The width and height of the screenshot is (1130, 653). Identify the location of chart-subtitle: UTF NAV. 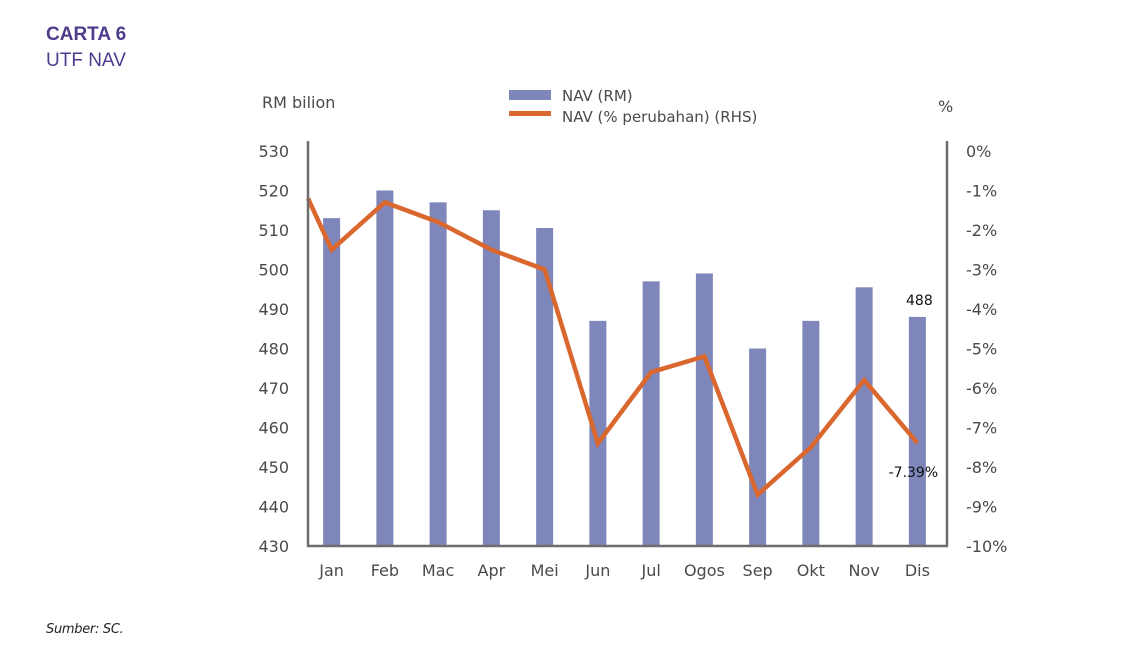
(86, 60).